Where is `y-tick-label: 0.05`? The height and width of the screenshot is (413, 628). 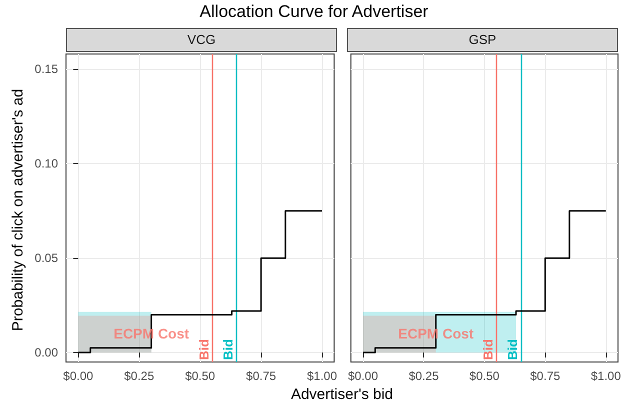 y-tick-label: 0.05 is located at coordinates (46, 258).